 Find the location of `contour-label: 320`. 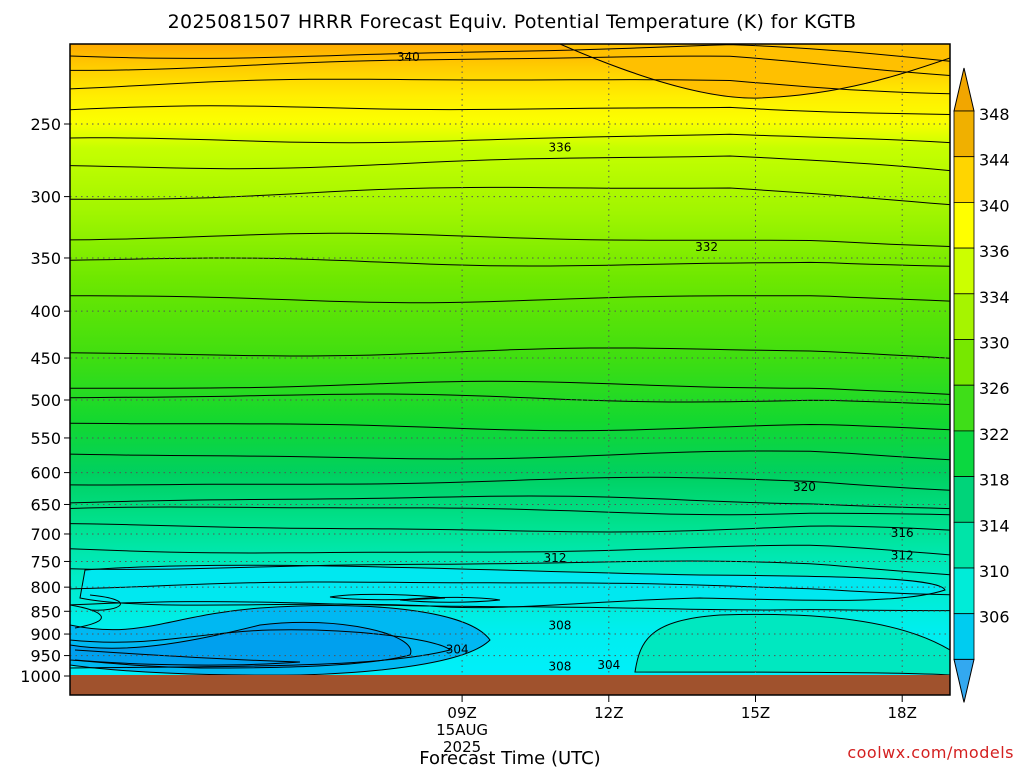

contour-label: 320 is located at coordinates (804, 487).